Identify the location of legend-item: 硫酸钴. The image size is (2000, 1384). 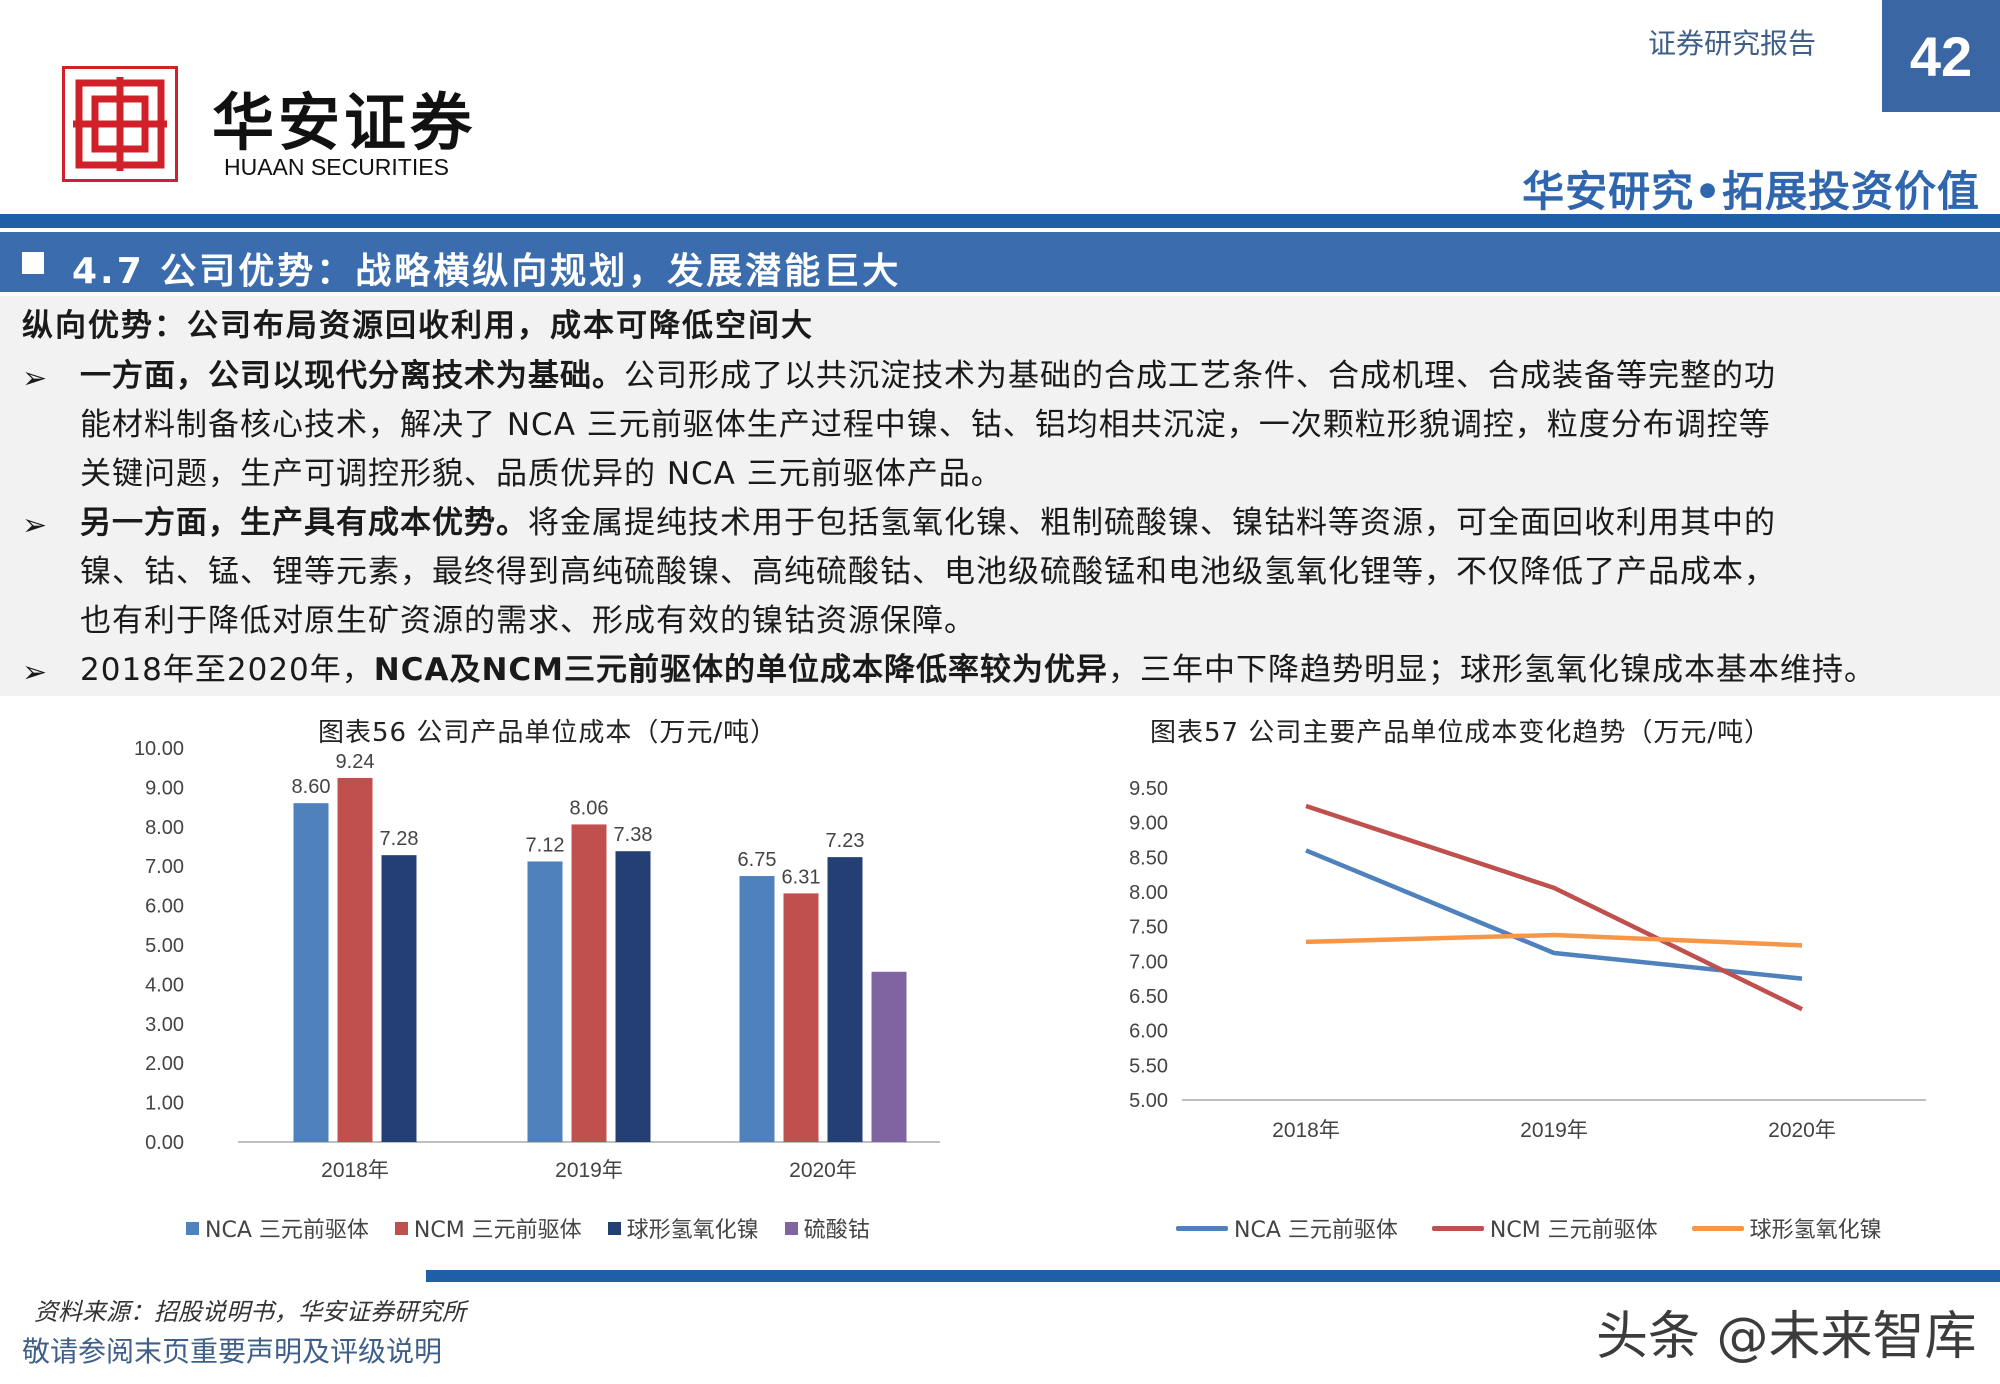
(827, 1228).